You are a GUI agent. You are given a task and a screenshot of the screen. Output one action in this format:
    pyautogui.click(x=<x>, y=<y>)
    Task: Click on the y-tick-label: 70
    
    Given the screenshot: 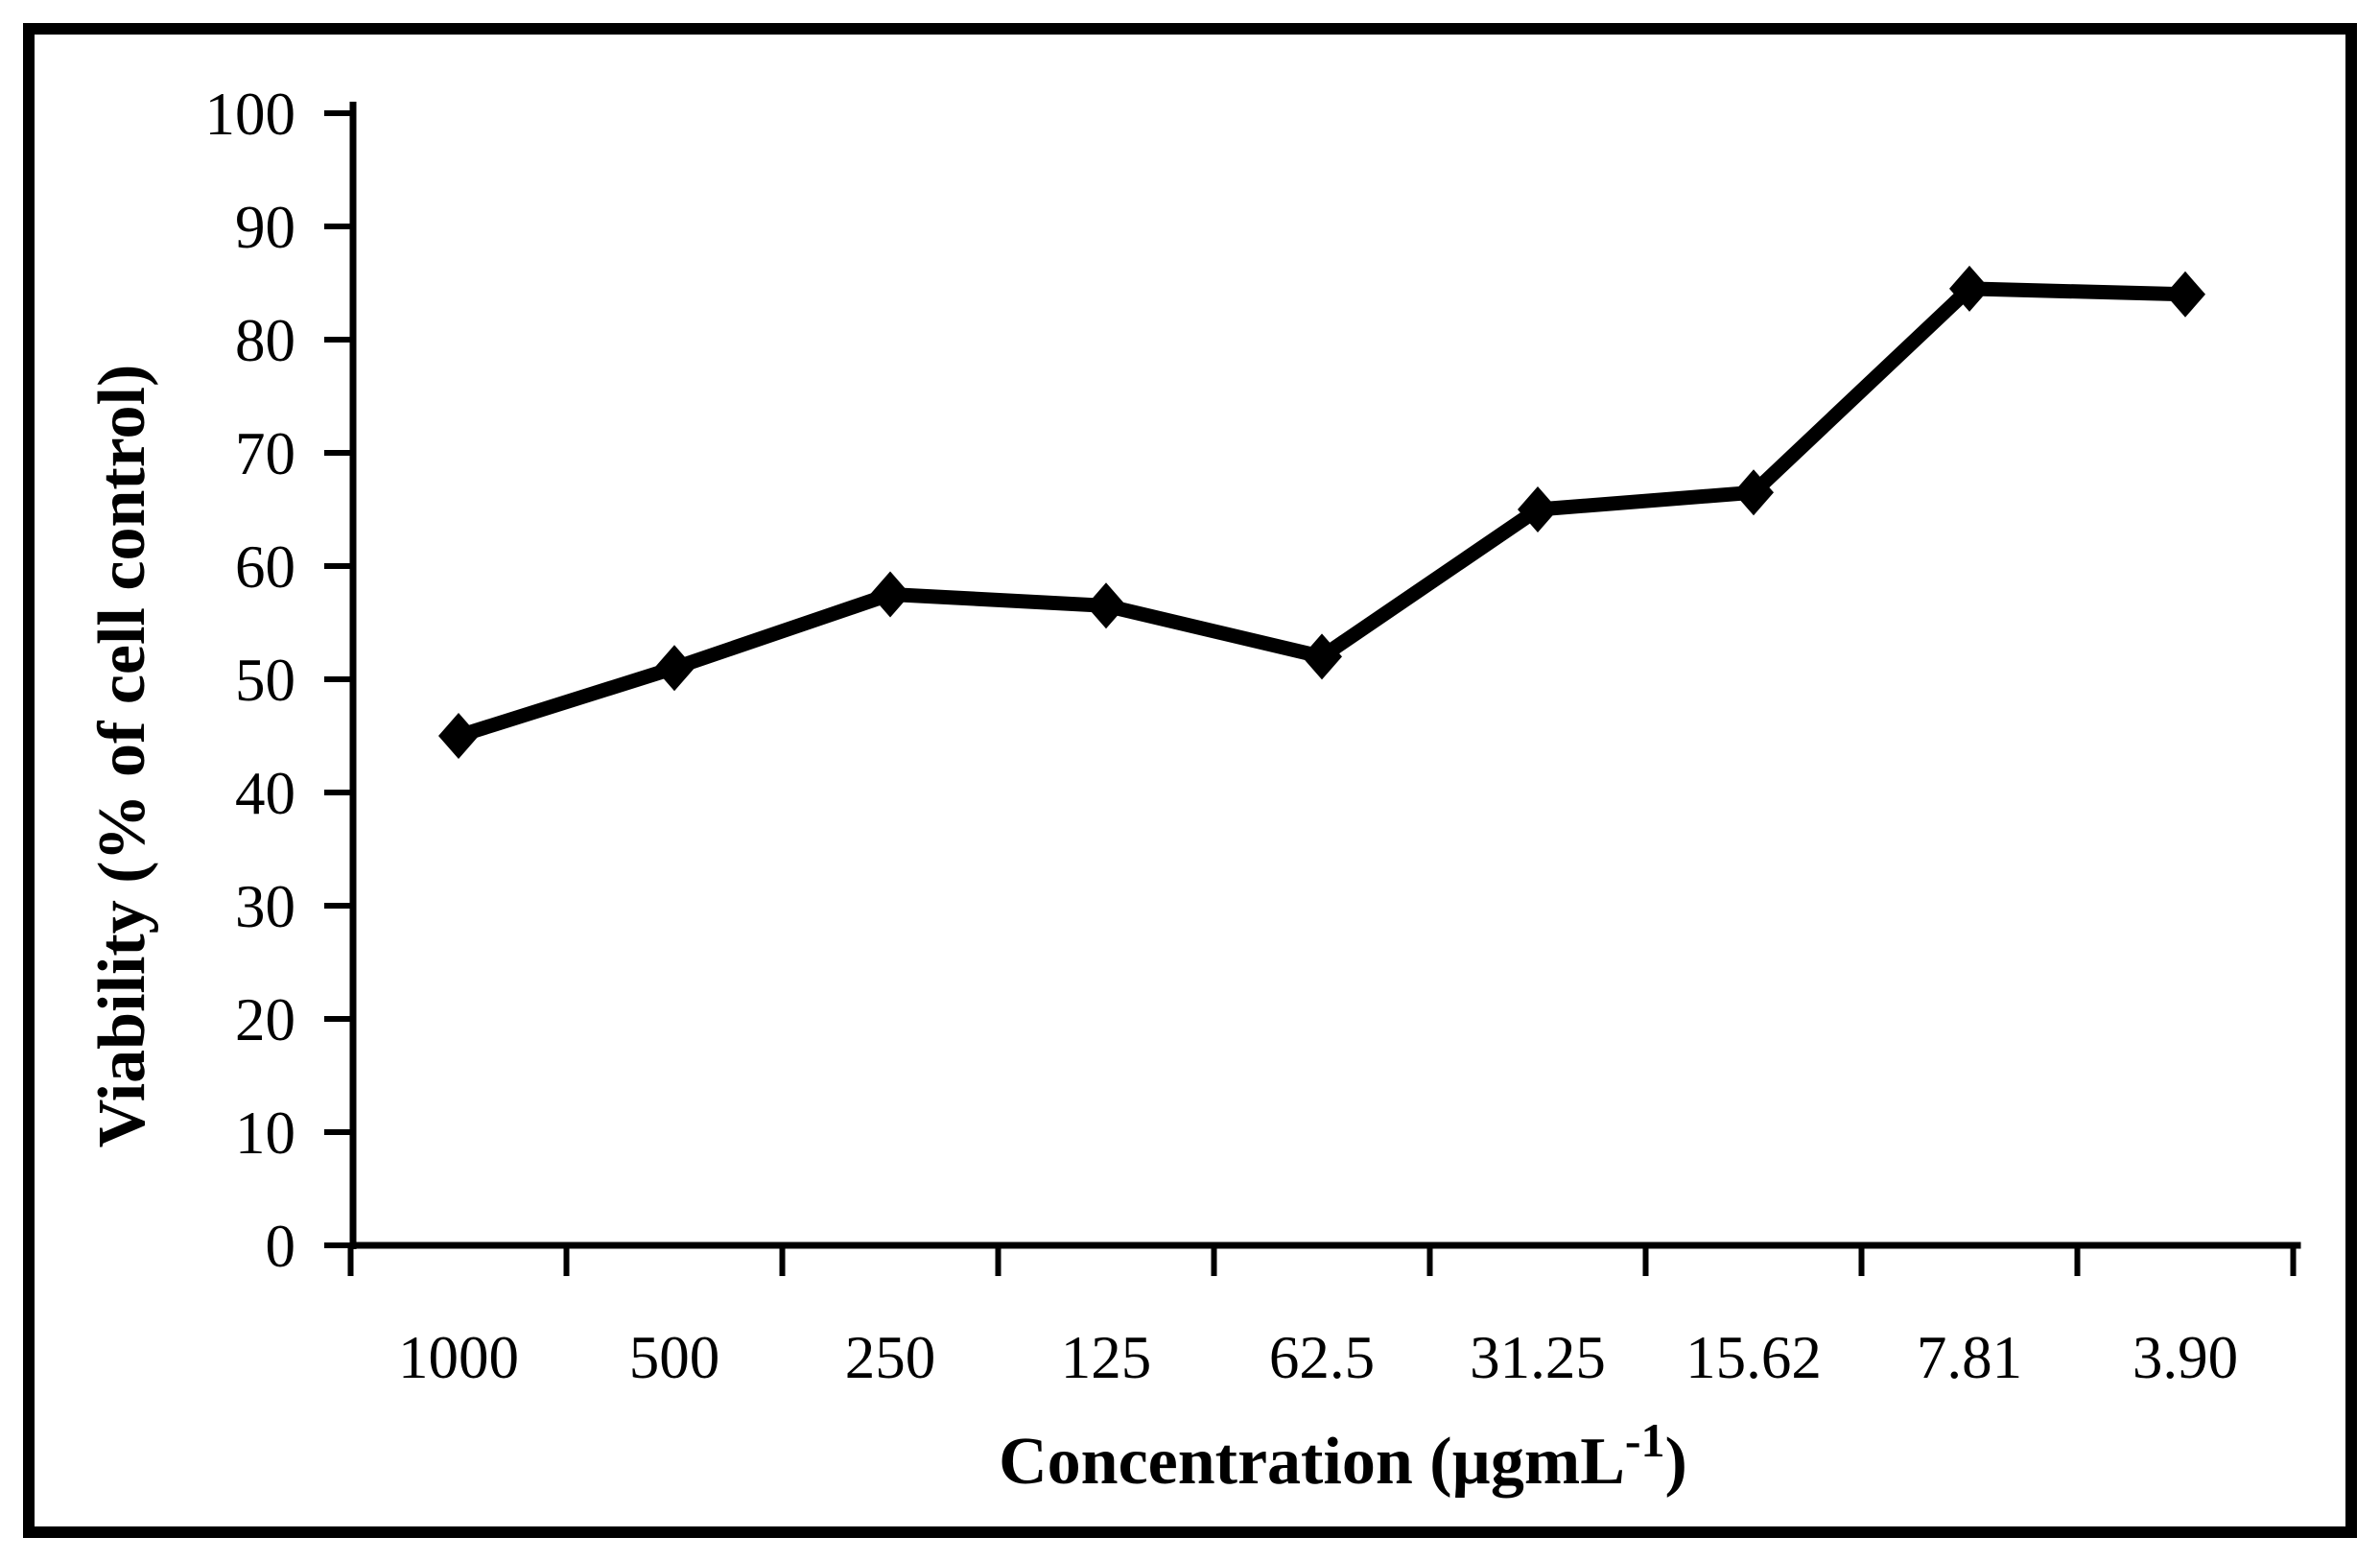 What is the action you would take?
    pyautogui.click(x=265, y=453)
    